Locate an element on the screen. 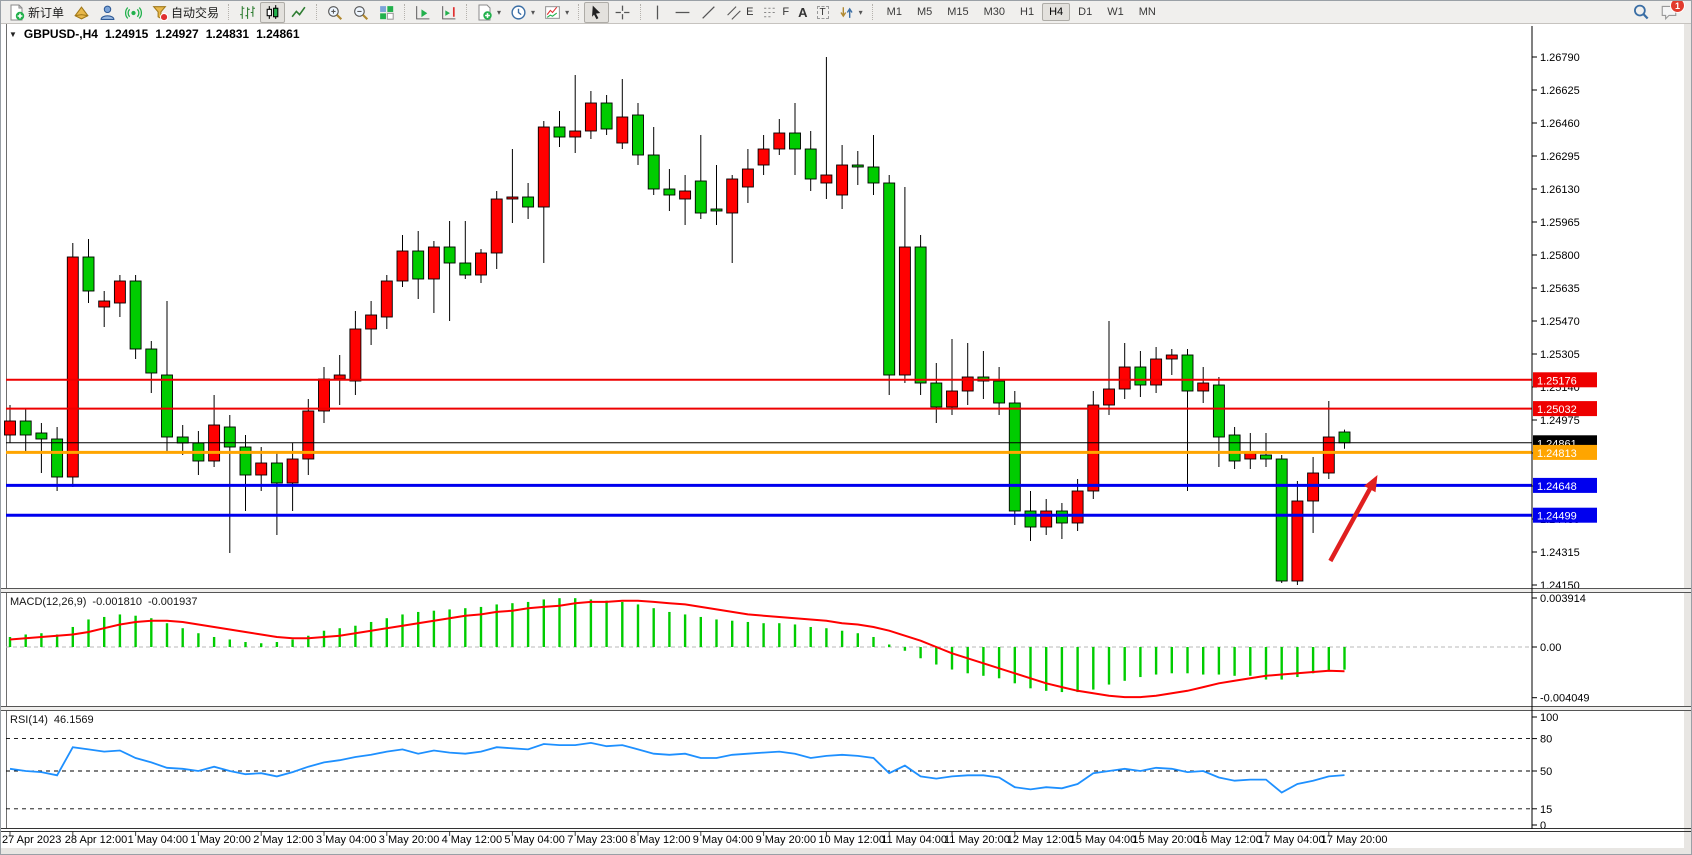 This screenshot has width=1692, height=855. cursor-icon is located at coordinates (596, 12).